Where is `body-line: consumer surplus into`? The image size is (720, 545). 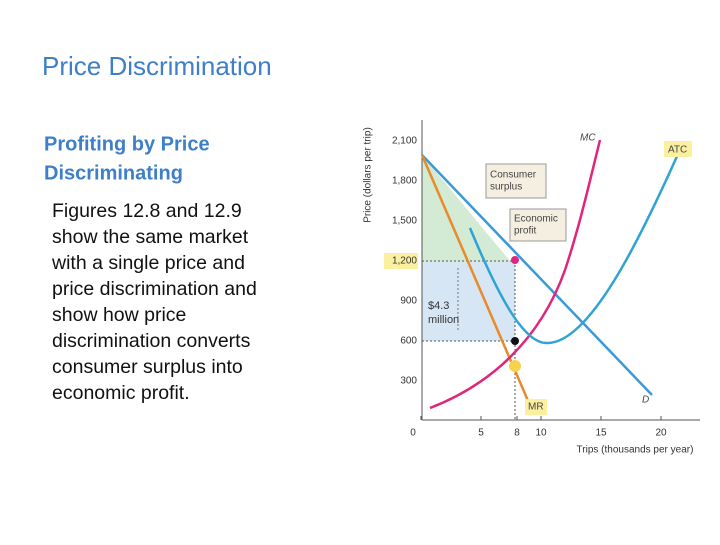
body-line: consumer surplus into is located at coordinates (147, 367).